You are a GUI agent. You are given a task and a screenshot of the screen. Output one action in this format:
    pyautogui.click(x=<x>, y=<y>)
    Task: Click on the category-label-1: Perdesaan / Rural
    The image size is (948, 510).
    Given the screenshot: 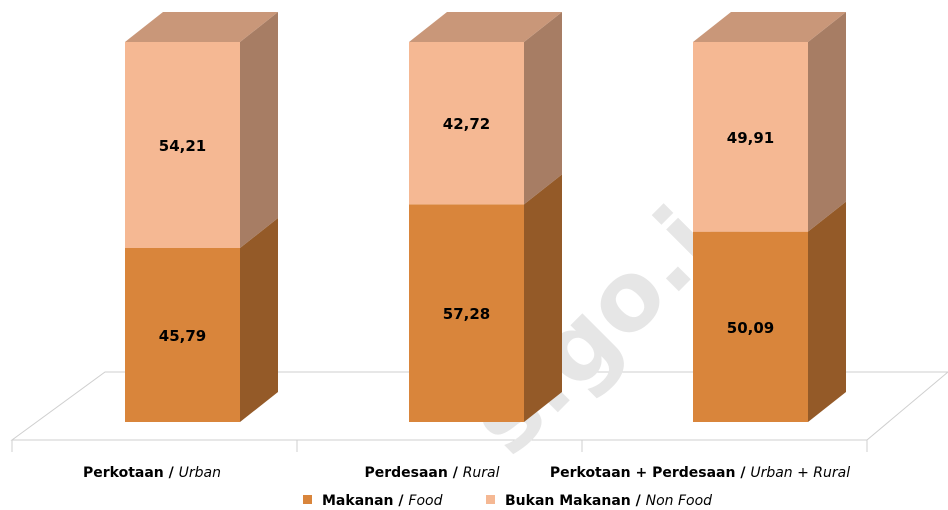 What is the action you would take?
    pyautogui.click(x=431, y=473)
    